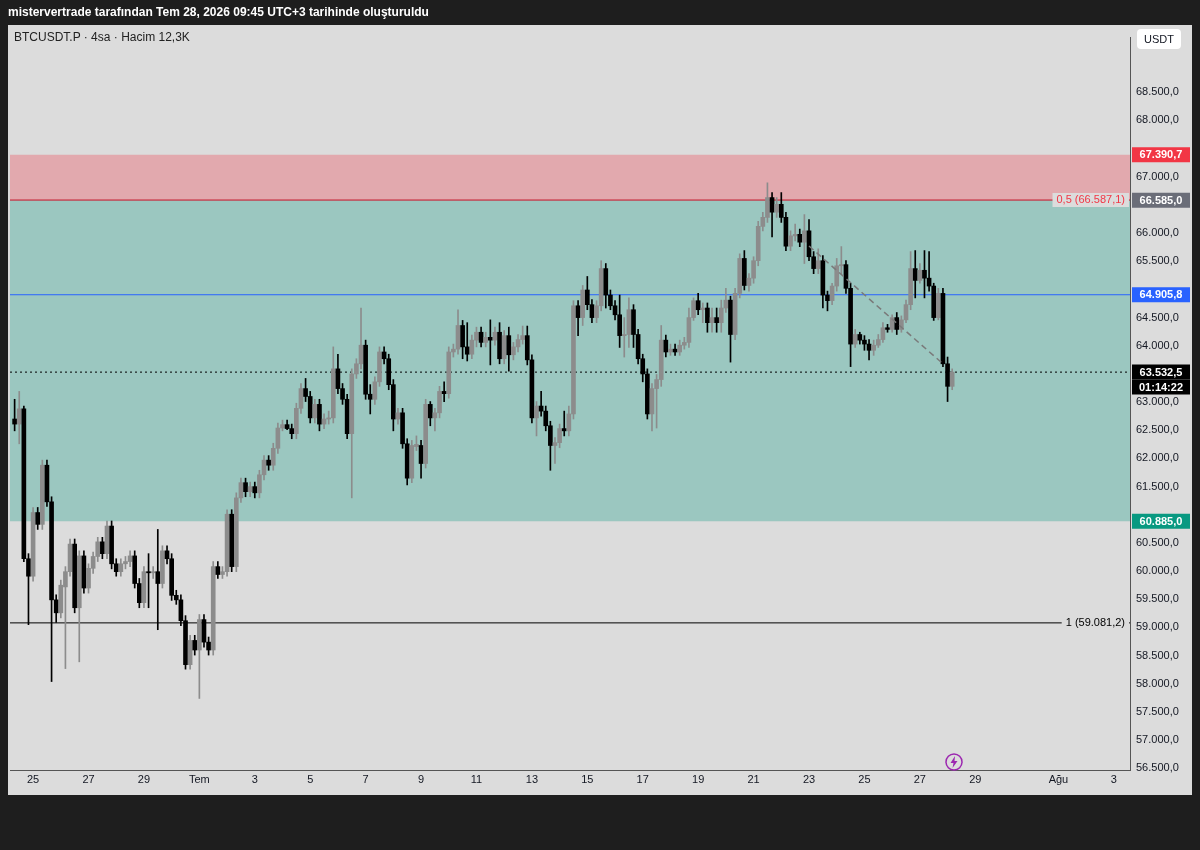  Describe the element at coordinates (365, 778) in the screenshot. I see `x-tick-label: 7` at that location.